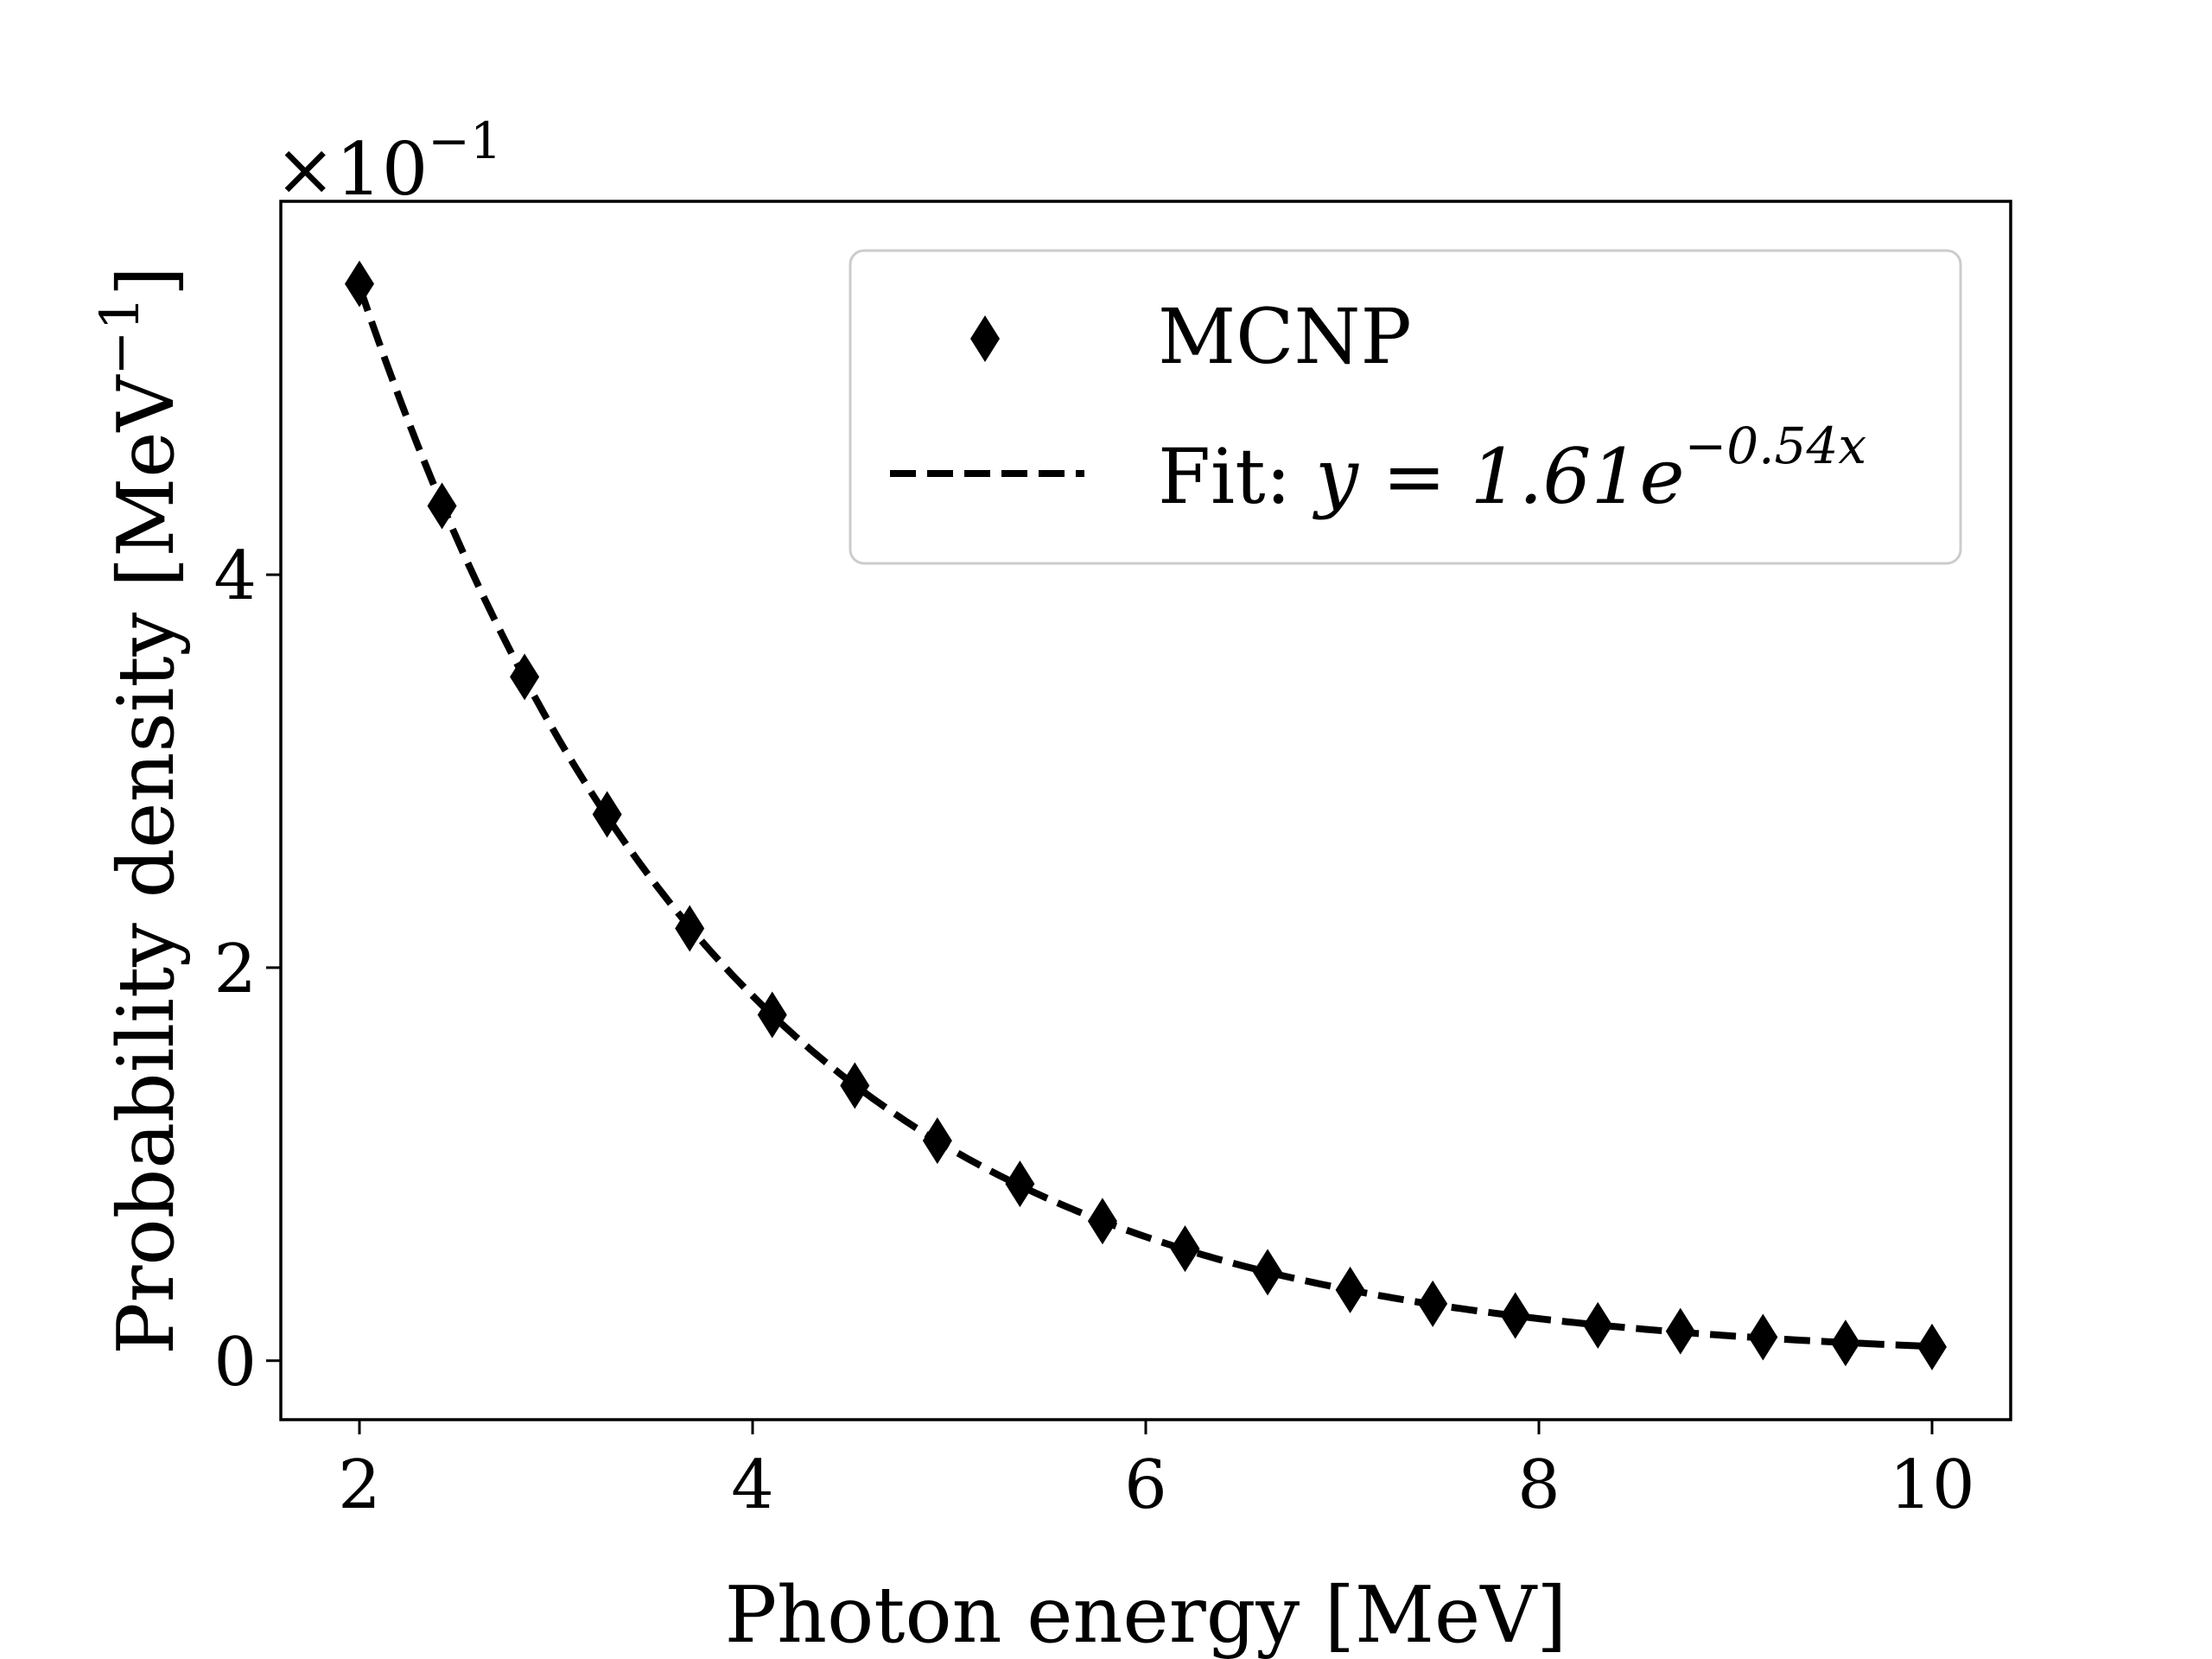 The image size is (2212, 1659). I want to click on x-tick-label: 10, so click(1931, 1485).